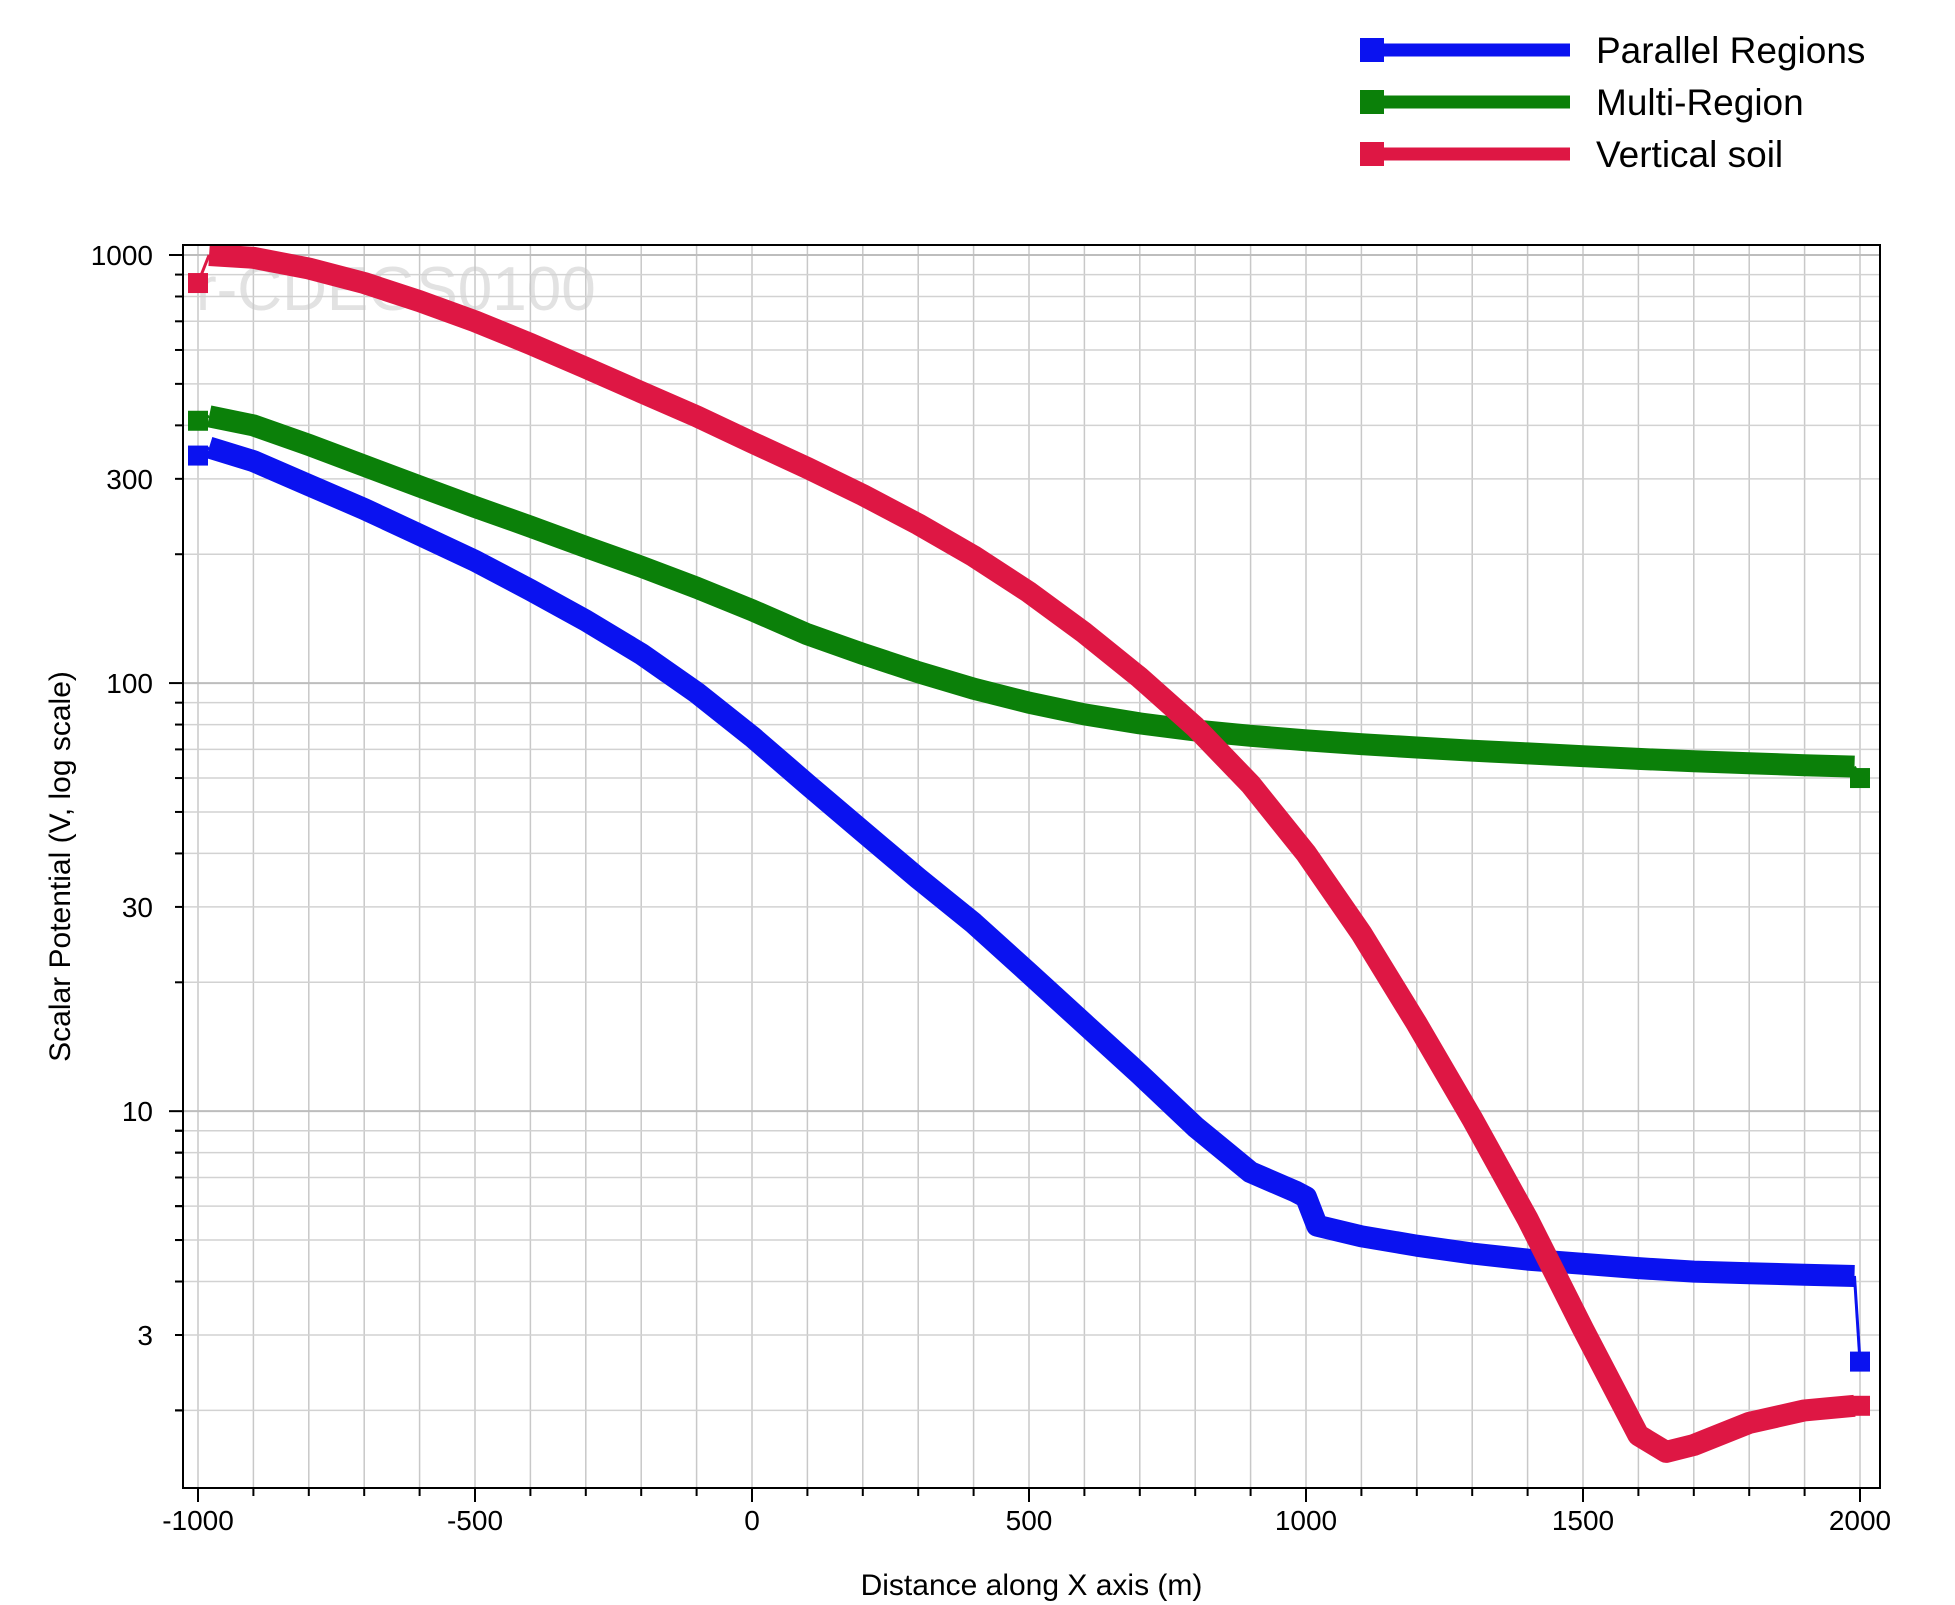 Image resolution: width=1955 pixels, height=1605 pixels. Describe the element at coordinates (1860, 1520) in the screenshot. I see `x-tick-label: 2000` at that location.